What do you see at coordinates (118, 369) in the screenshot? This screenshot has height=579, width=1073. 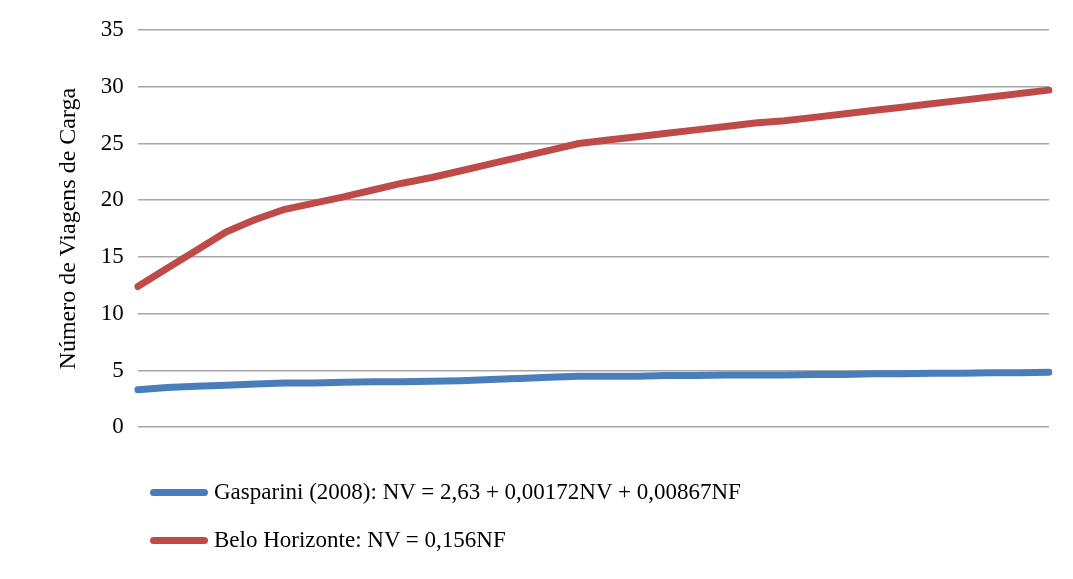 I see `y-tick-label: 5` at bounding box center [118, 369].